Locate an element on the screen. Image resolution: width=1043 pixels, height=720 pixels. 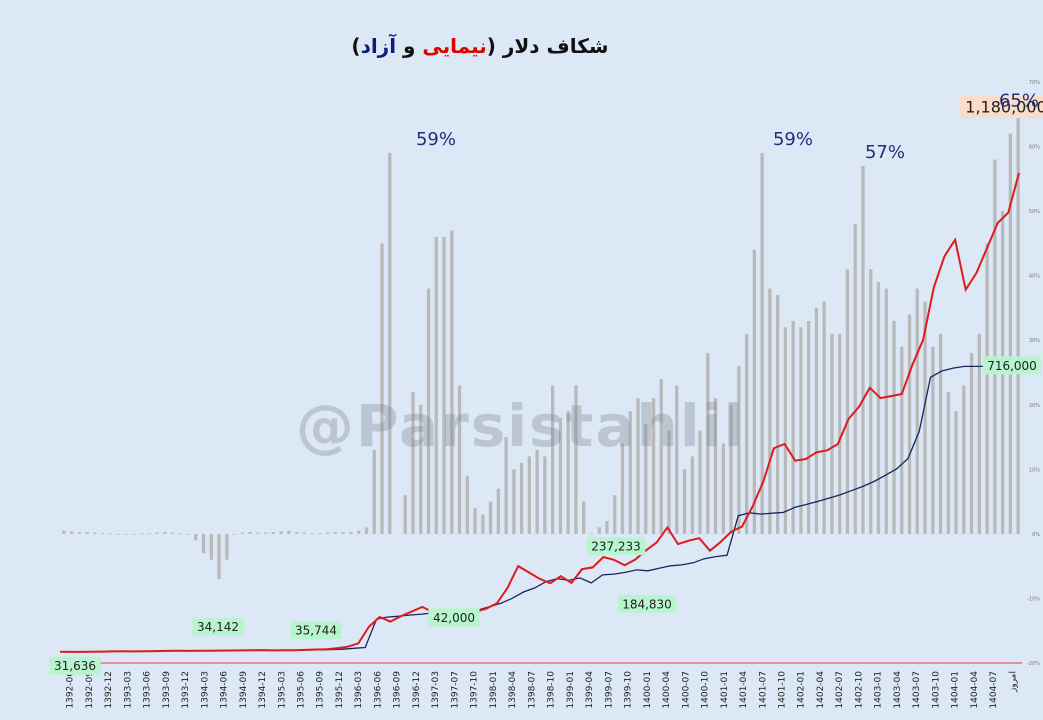
value-label: 35,744 is located at coordinates (316, 630).